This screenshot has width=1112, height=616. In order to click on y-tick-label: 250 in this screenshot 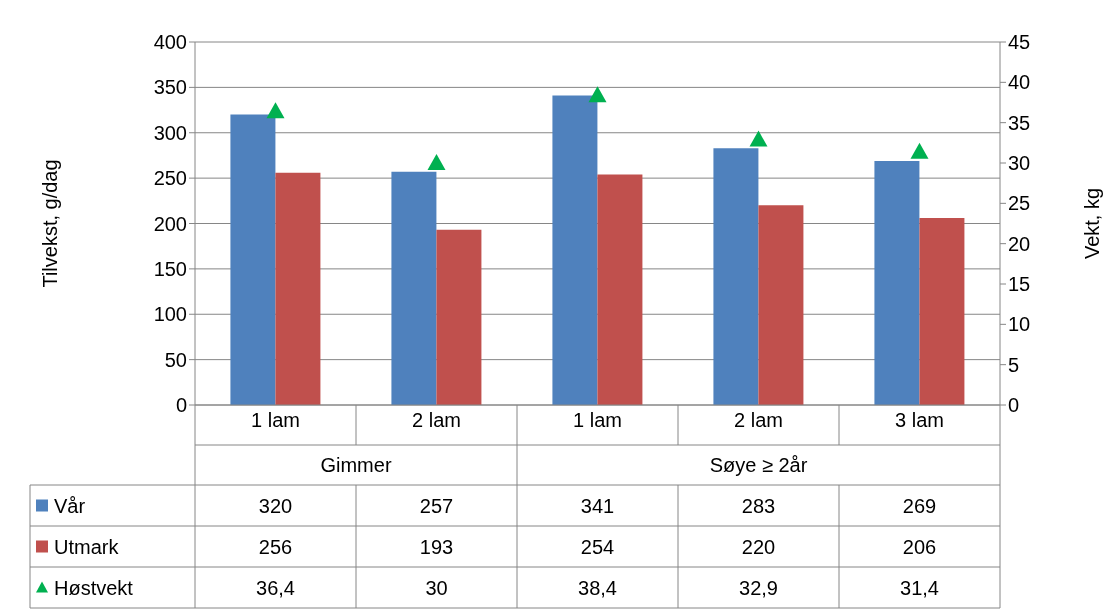, I will do `click(170, 178)`.